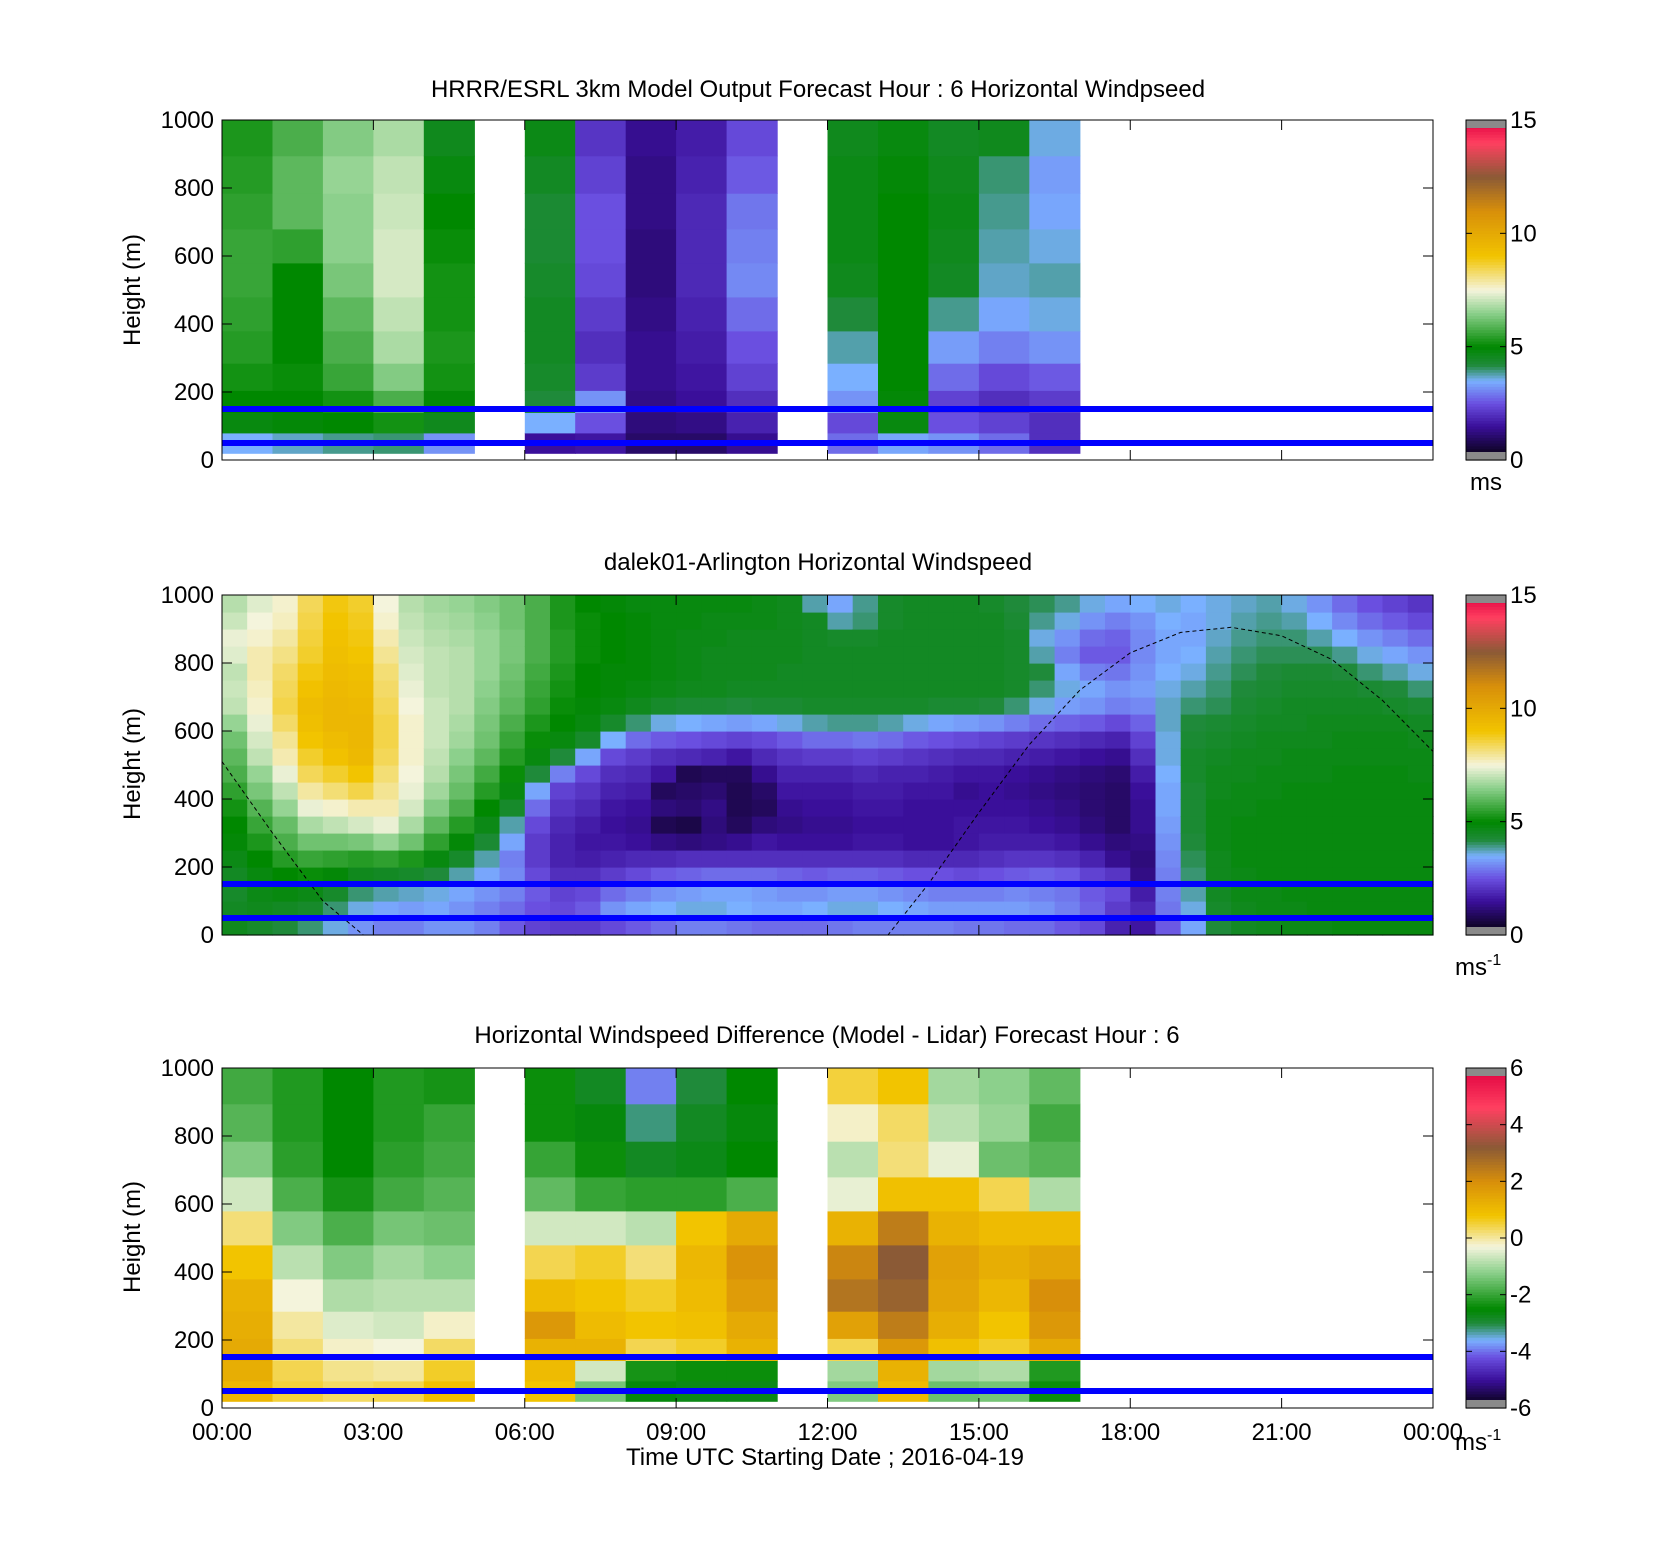 The width and height of the screenshot is (1680, 1561). I want to click on y-tick-label: 1000, so click(187, 1068).